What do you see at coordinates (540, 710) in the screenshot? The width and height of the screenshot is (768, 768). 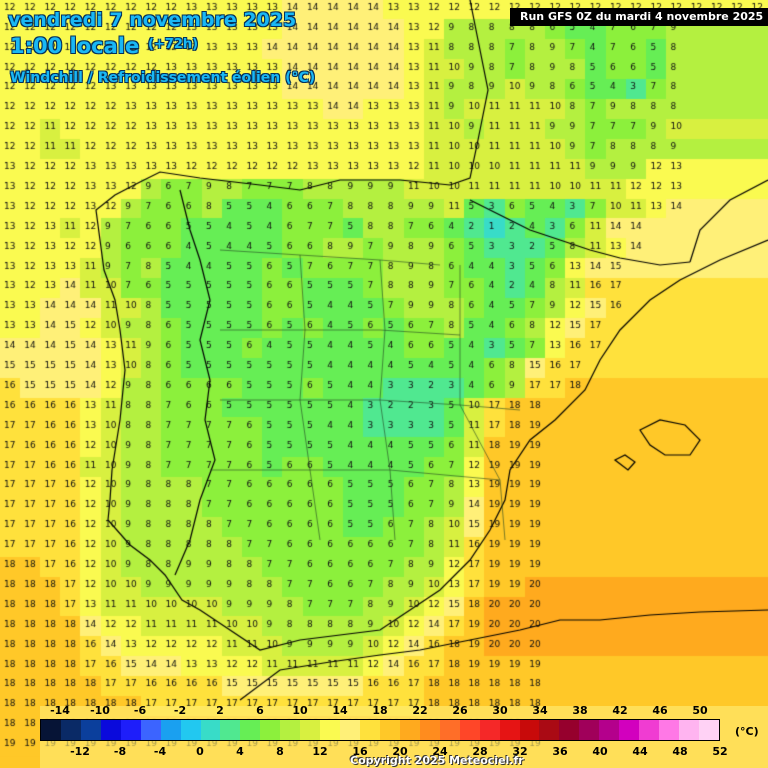 I see `legend-tick-label: 34` at bounding box center [540, 710].